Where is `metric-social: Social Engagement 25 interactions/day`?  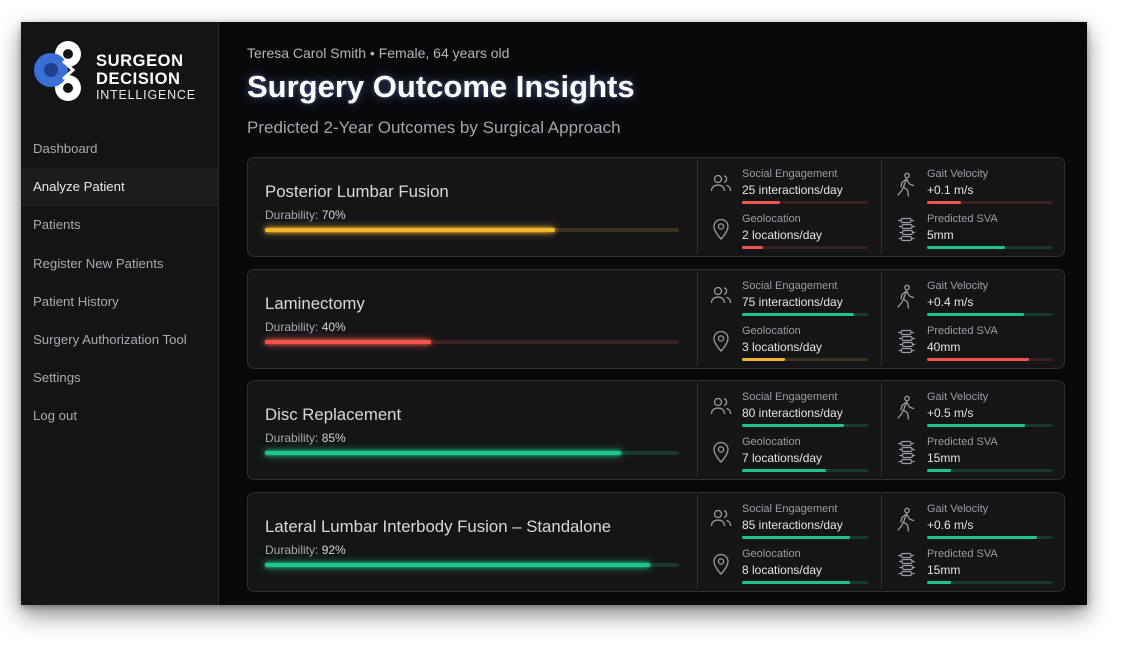 metric-social: Social Engagement 25 interactions/day is located at coordinates (789, 188).